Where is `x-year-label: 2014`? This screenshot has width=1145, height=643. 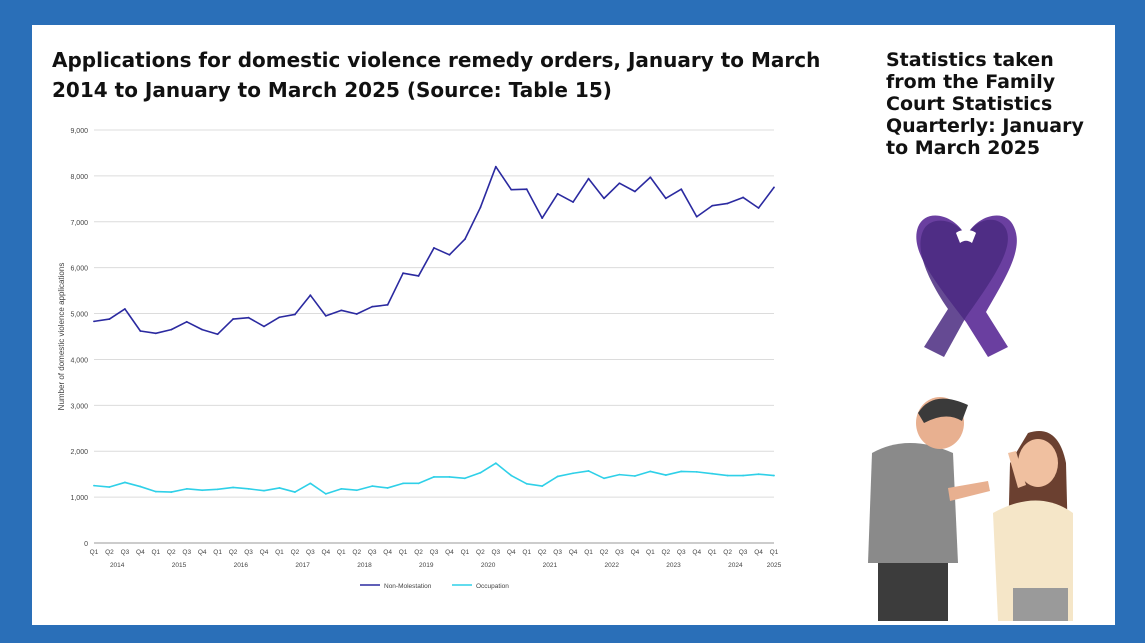
x-year-label: 2014 is located at coordinates (117, 565).